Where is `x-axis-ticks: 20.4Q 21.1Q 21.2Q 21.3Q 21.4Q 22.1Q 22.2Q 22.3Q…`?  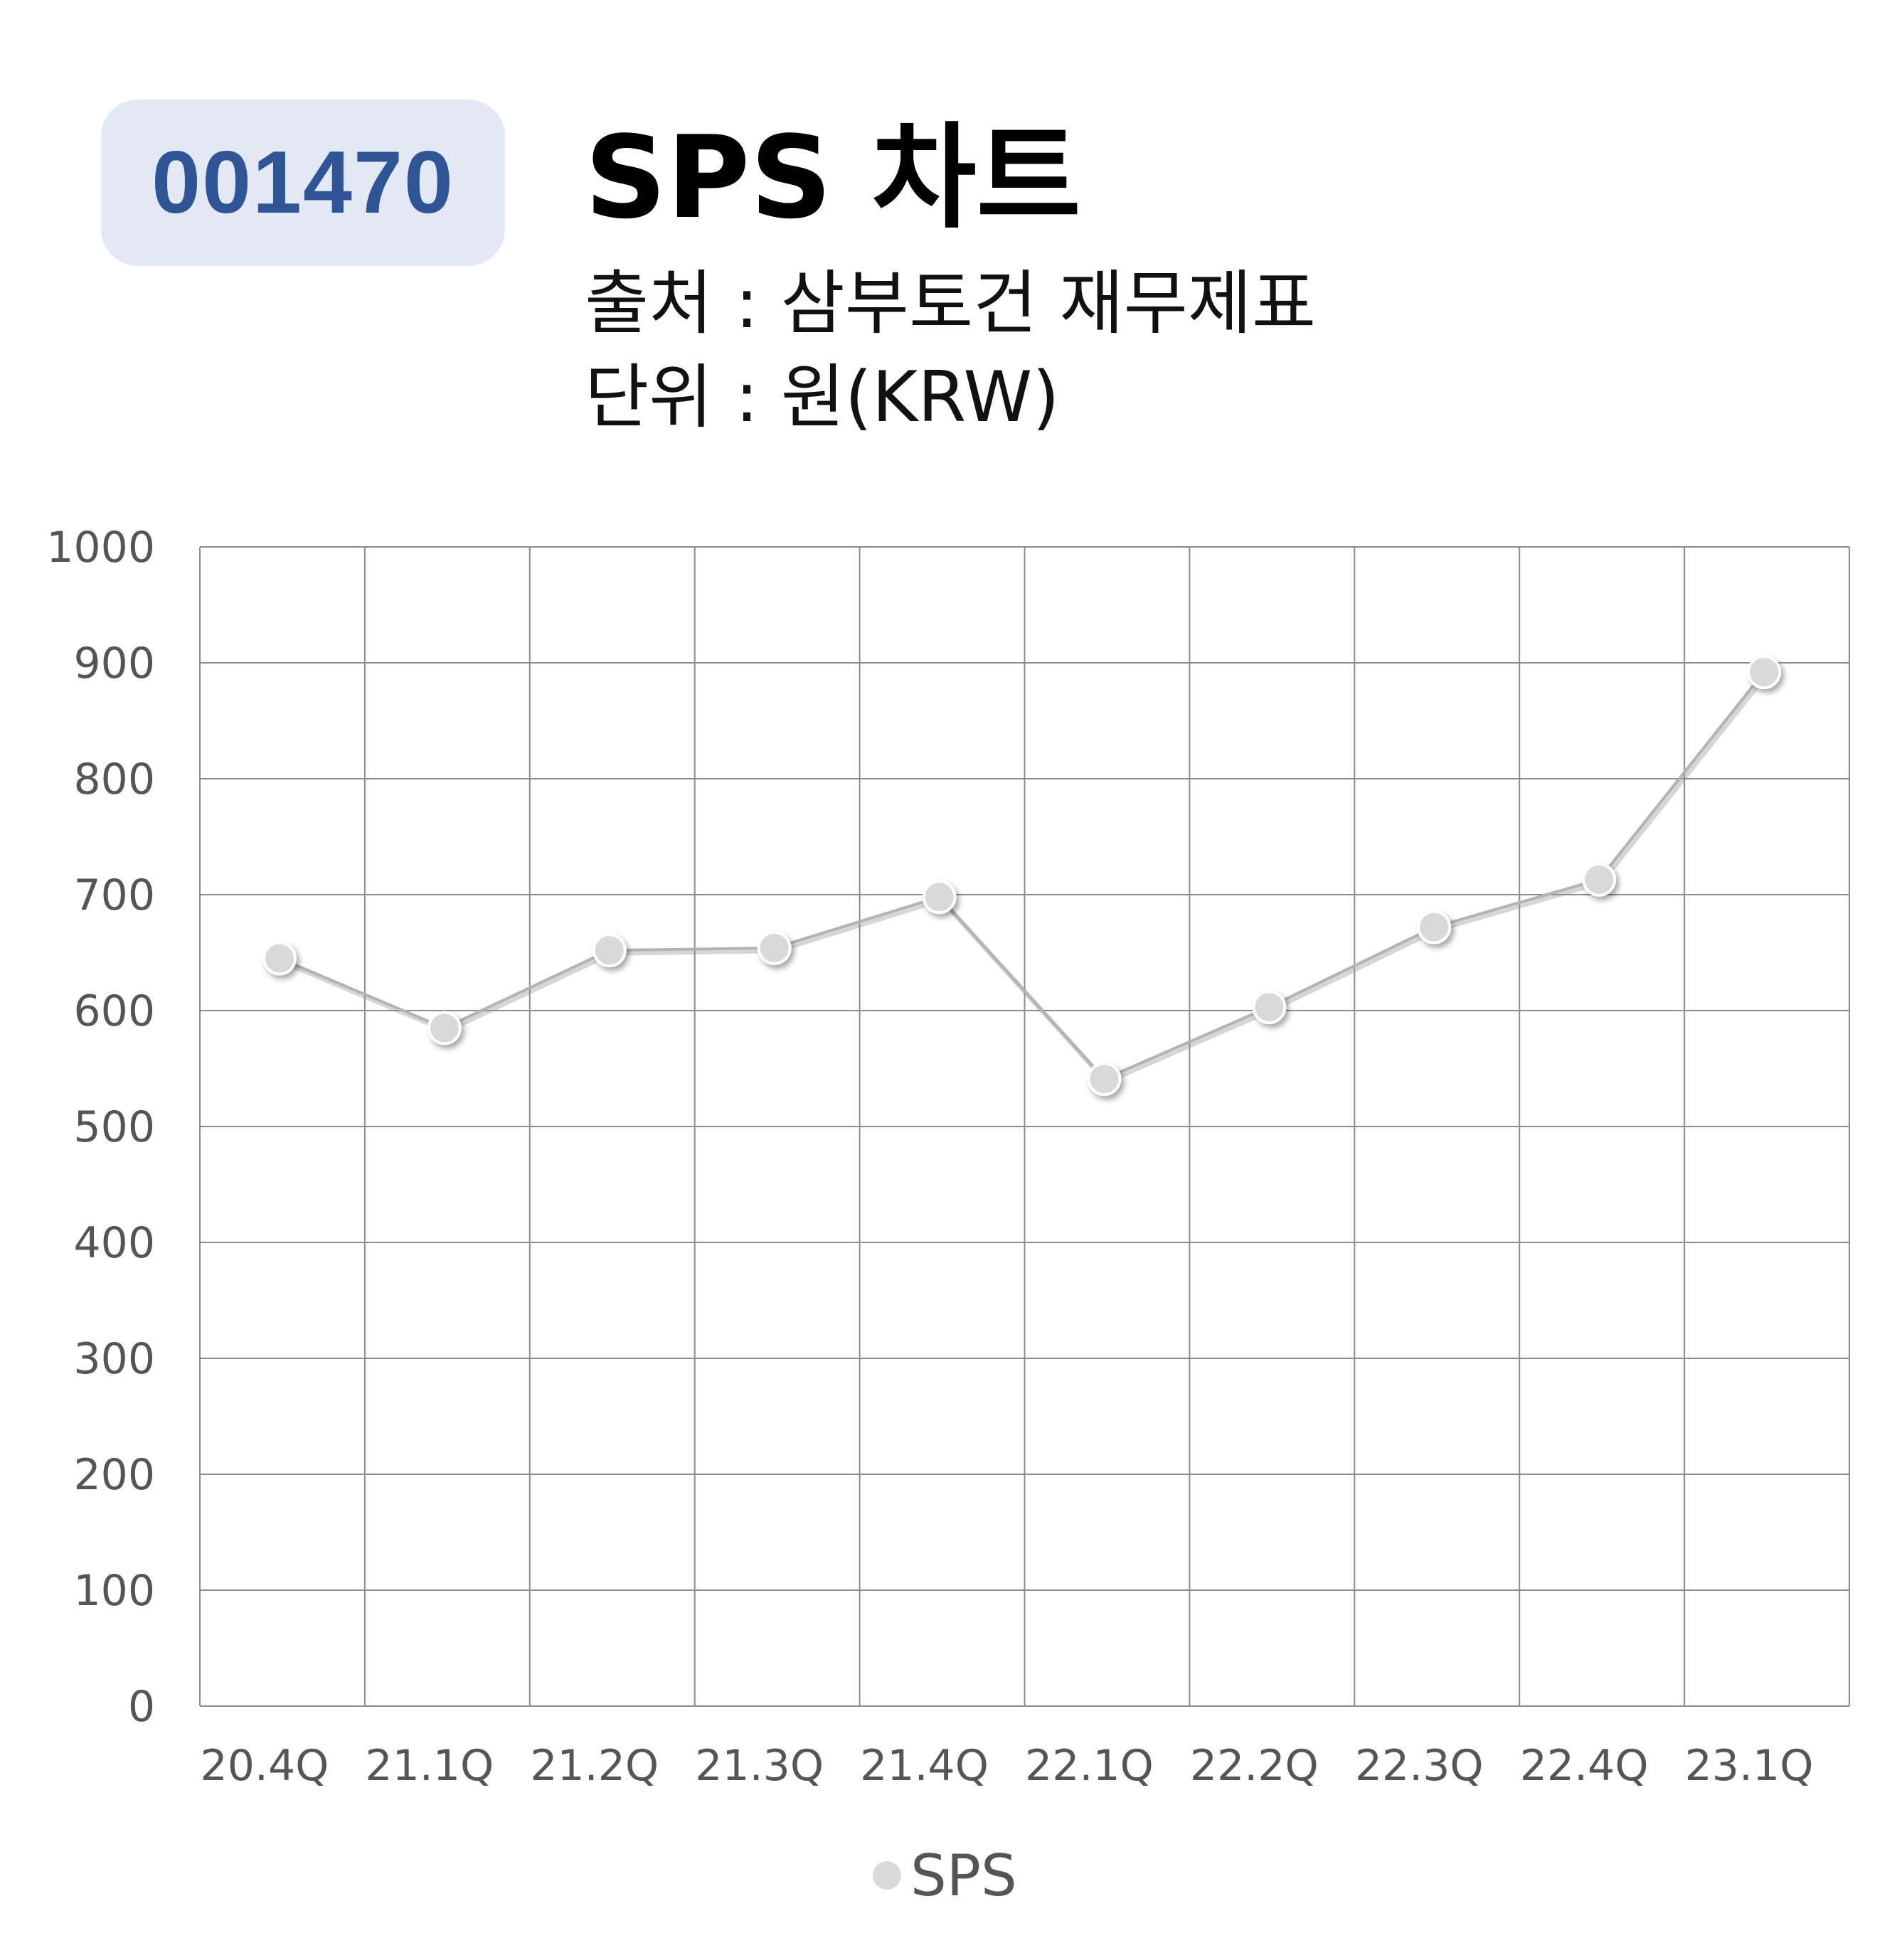
x-axis-ticks: 20.4Q 21.1Q 21.2Q 21.3Q 21.4Q 22.1Q 22.2Q 22.3Q… is located at coordinates (1008, 1766).